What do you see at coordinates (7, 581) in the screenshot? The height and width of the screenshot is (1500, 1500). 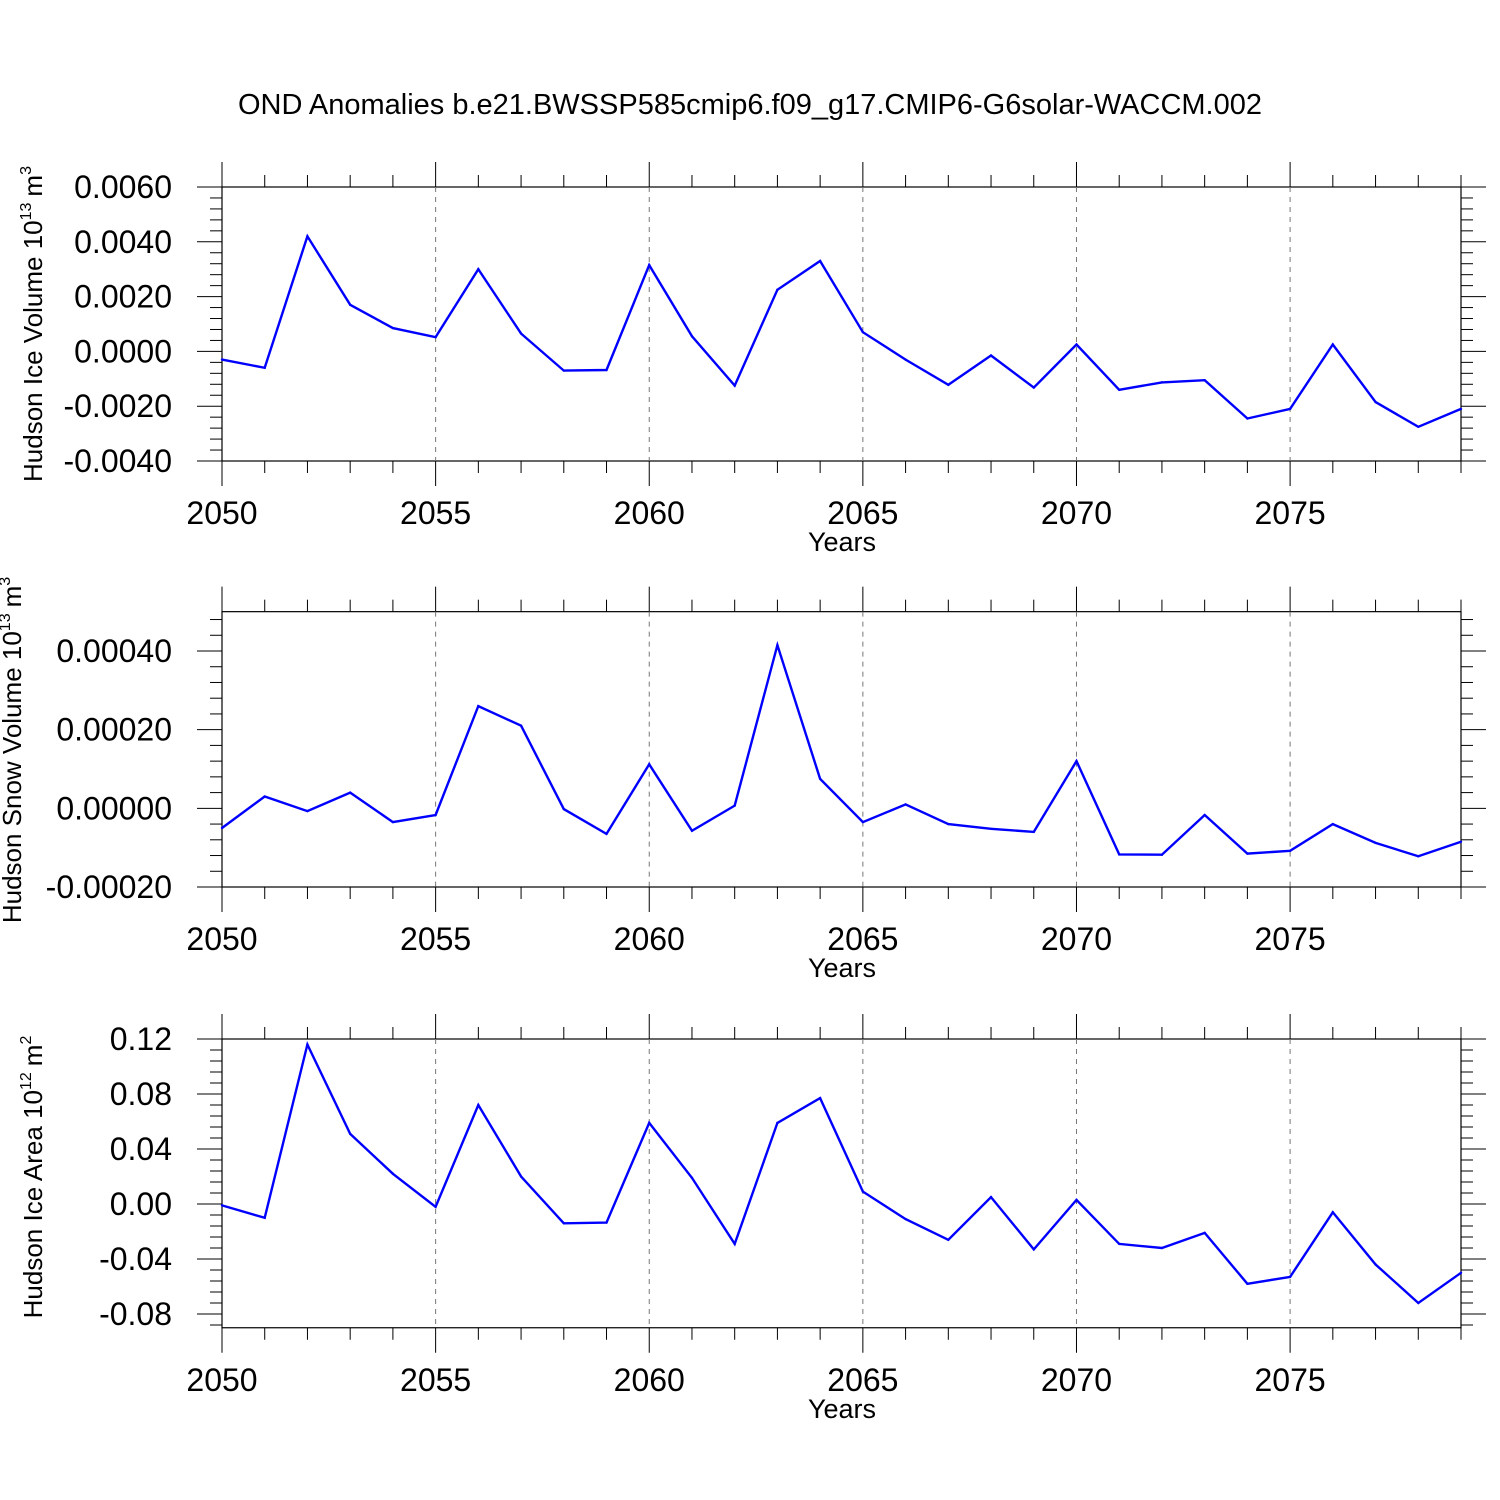 I see `y-axis-label-unit-exponent: 3` at bounding box center [7, 581].